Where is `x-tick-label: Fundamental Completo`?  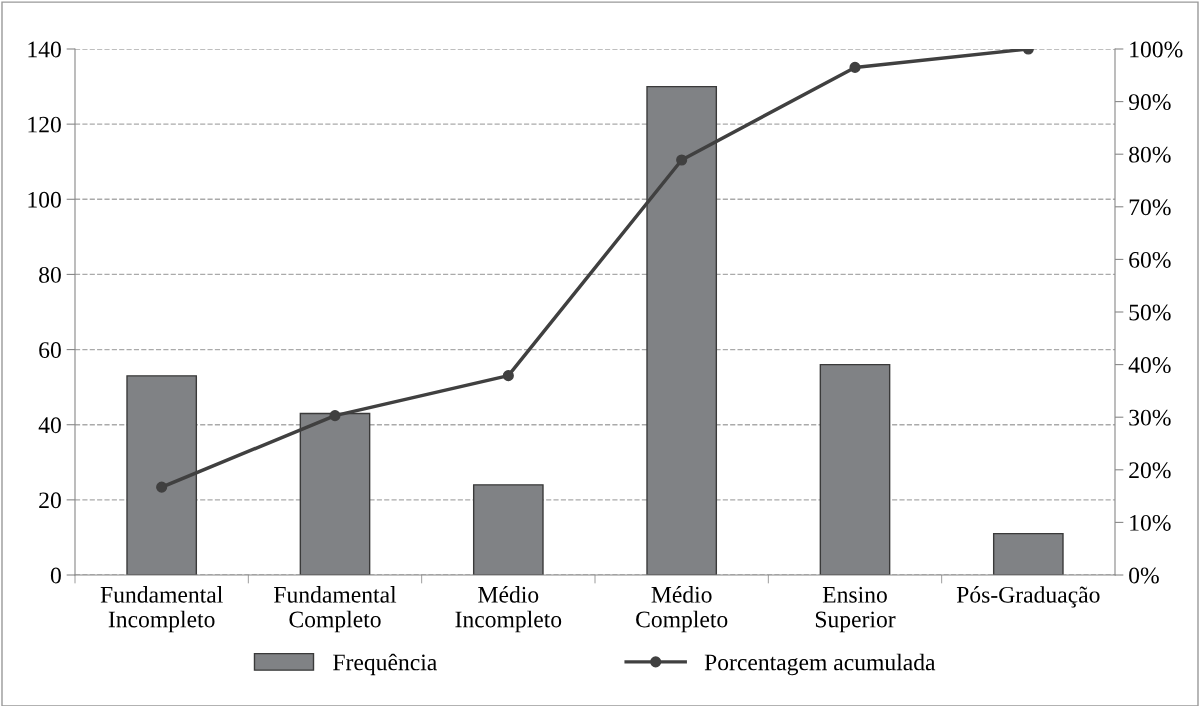
x-tick-label: Fundamental Completo is located at coordinates (335, 609).